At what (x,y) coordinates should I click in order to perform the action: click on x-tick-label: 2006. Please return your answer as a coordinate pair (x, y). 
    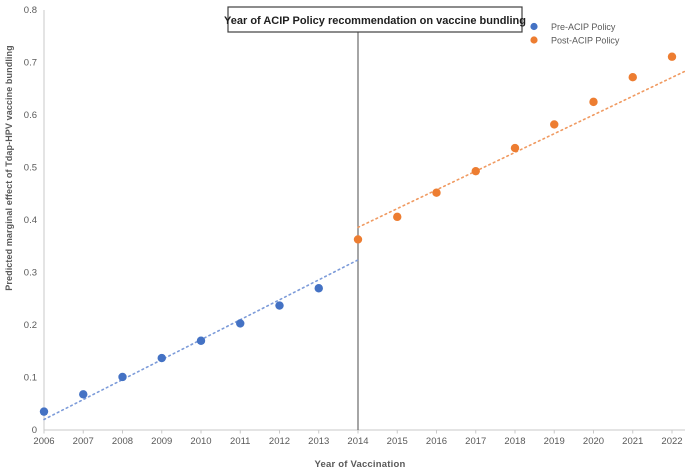
    Looking at the image, I should click on (43, 441).